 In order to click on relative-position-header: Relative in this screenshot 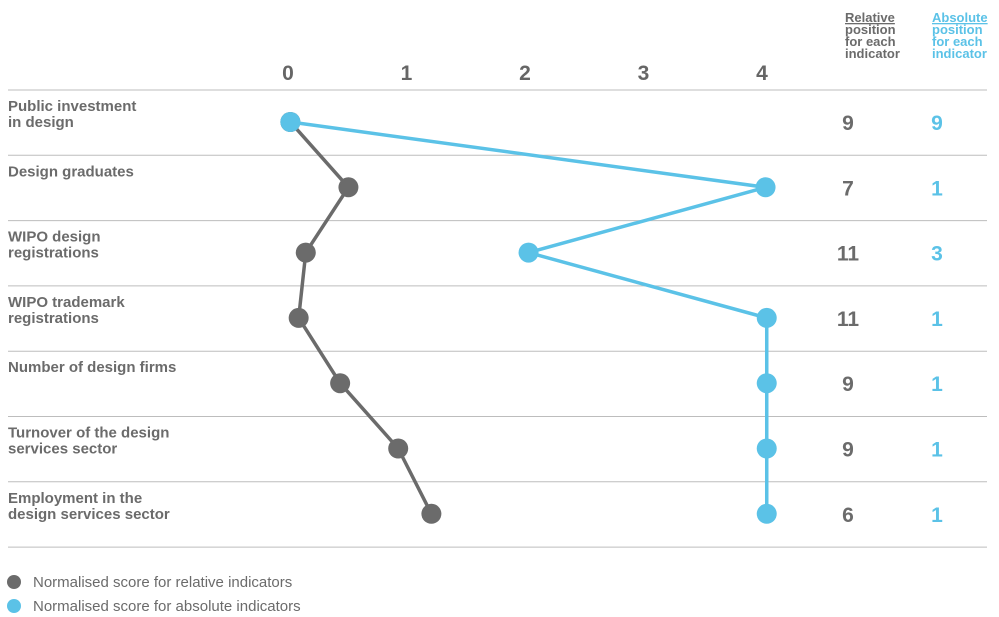, I will do `click(870, 17)`.